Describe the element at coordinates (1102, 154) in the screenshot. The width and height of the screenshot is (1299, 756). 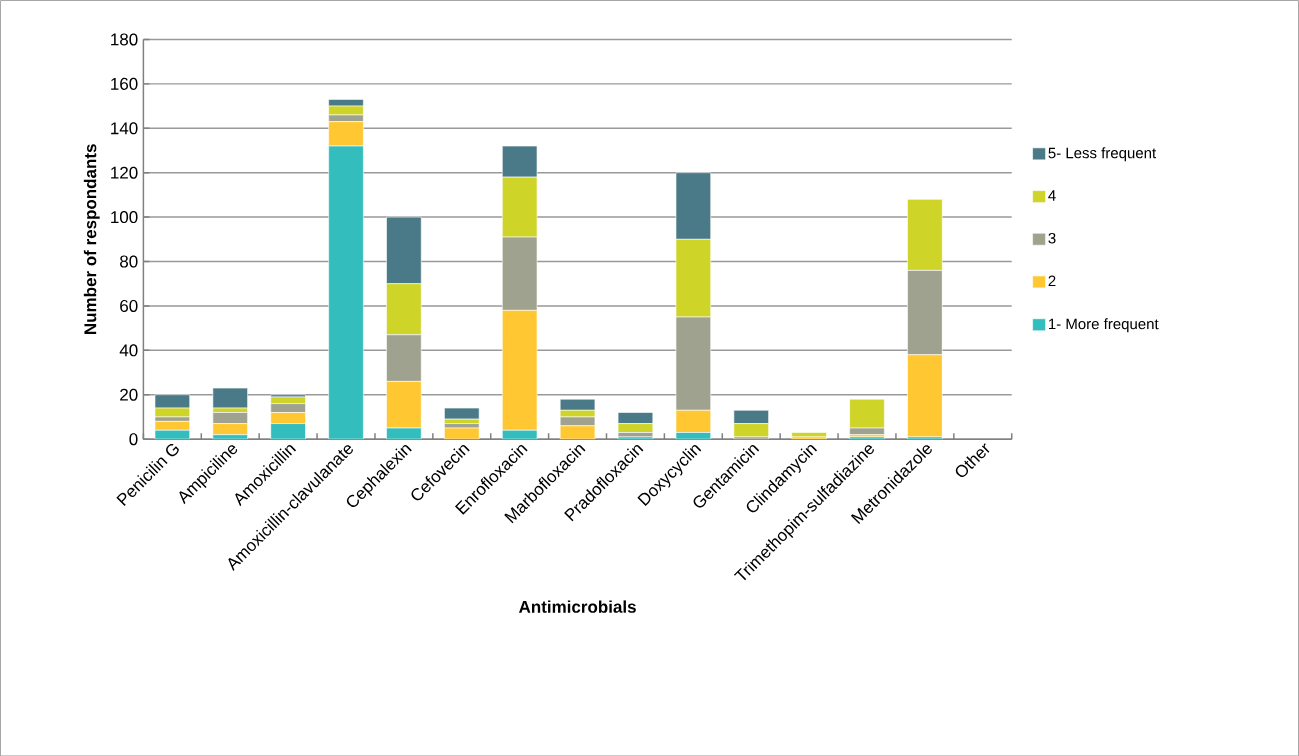
I see `legend-label: 5- Less frequent` at that location.